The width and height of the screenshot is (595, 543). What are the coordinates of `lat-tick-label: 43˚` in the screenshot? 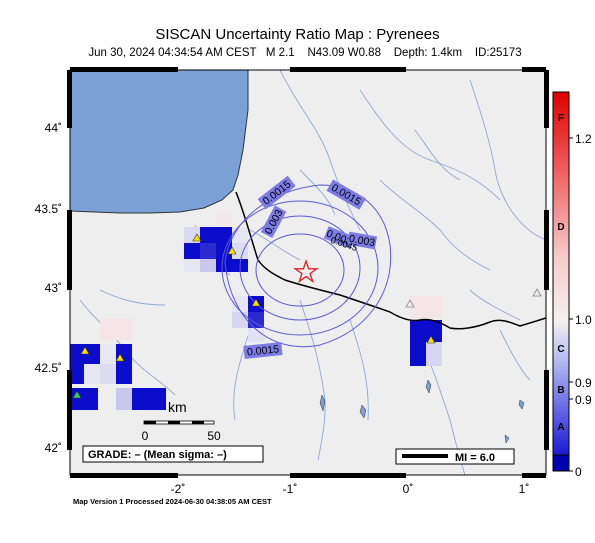 It's located at (53, 288).